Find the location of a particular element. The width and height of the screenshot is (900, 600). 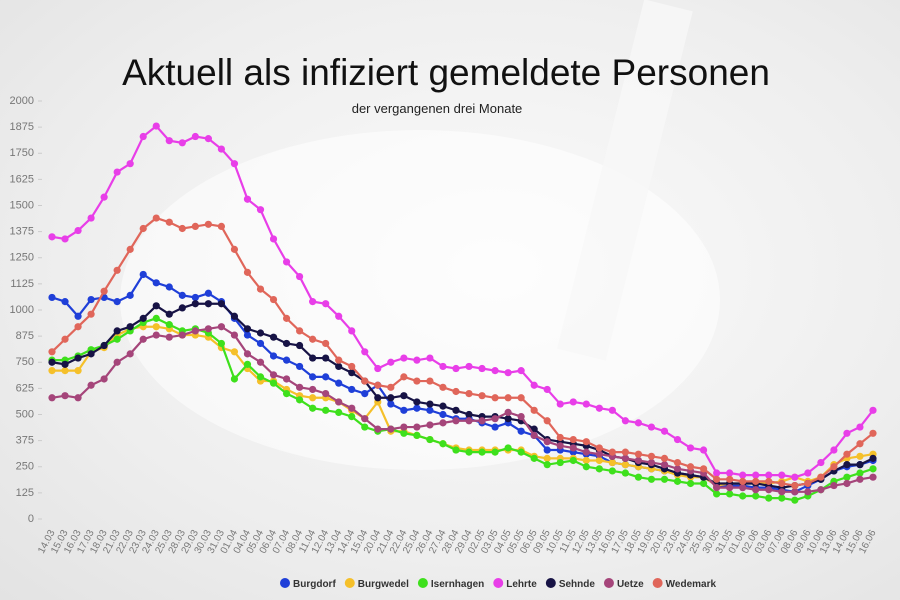

legend-label: Uetze is located at coordinates (630, 584).